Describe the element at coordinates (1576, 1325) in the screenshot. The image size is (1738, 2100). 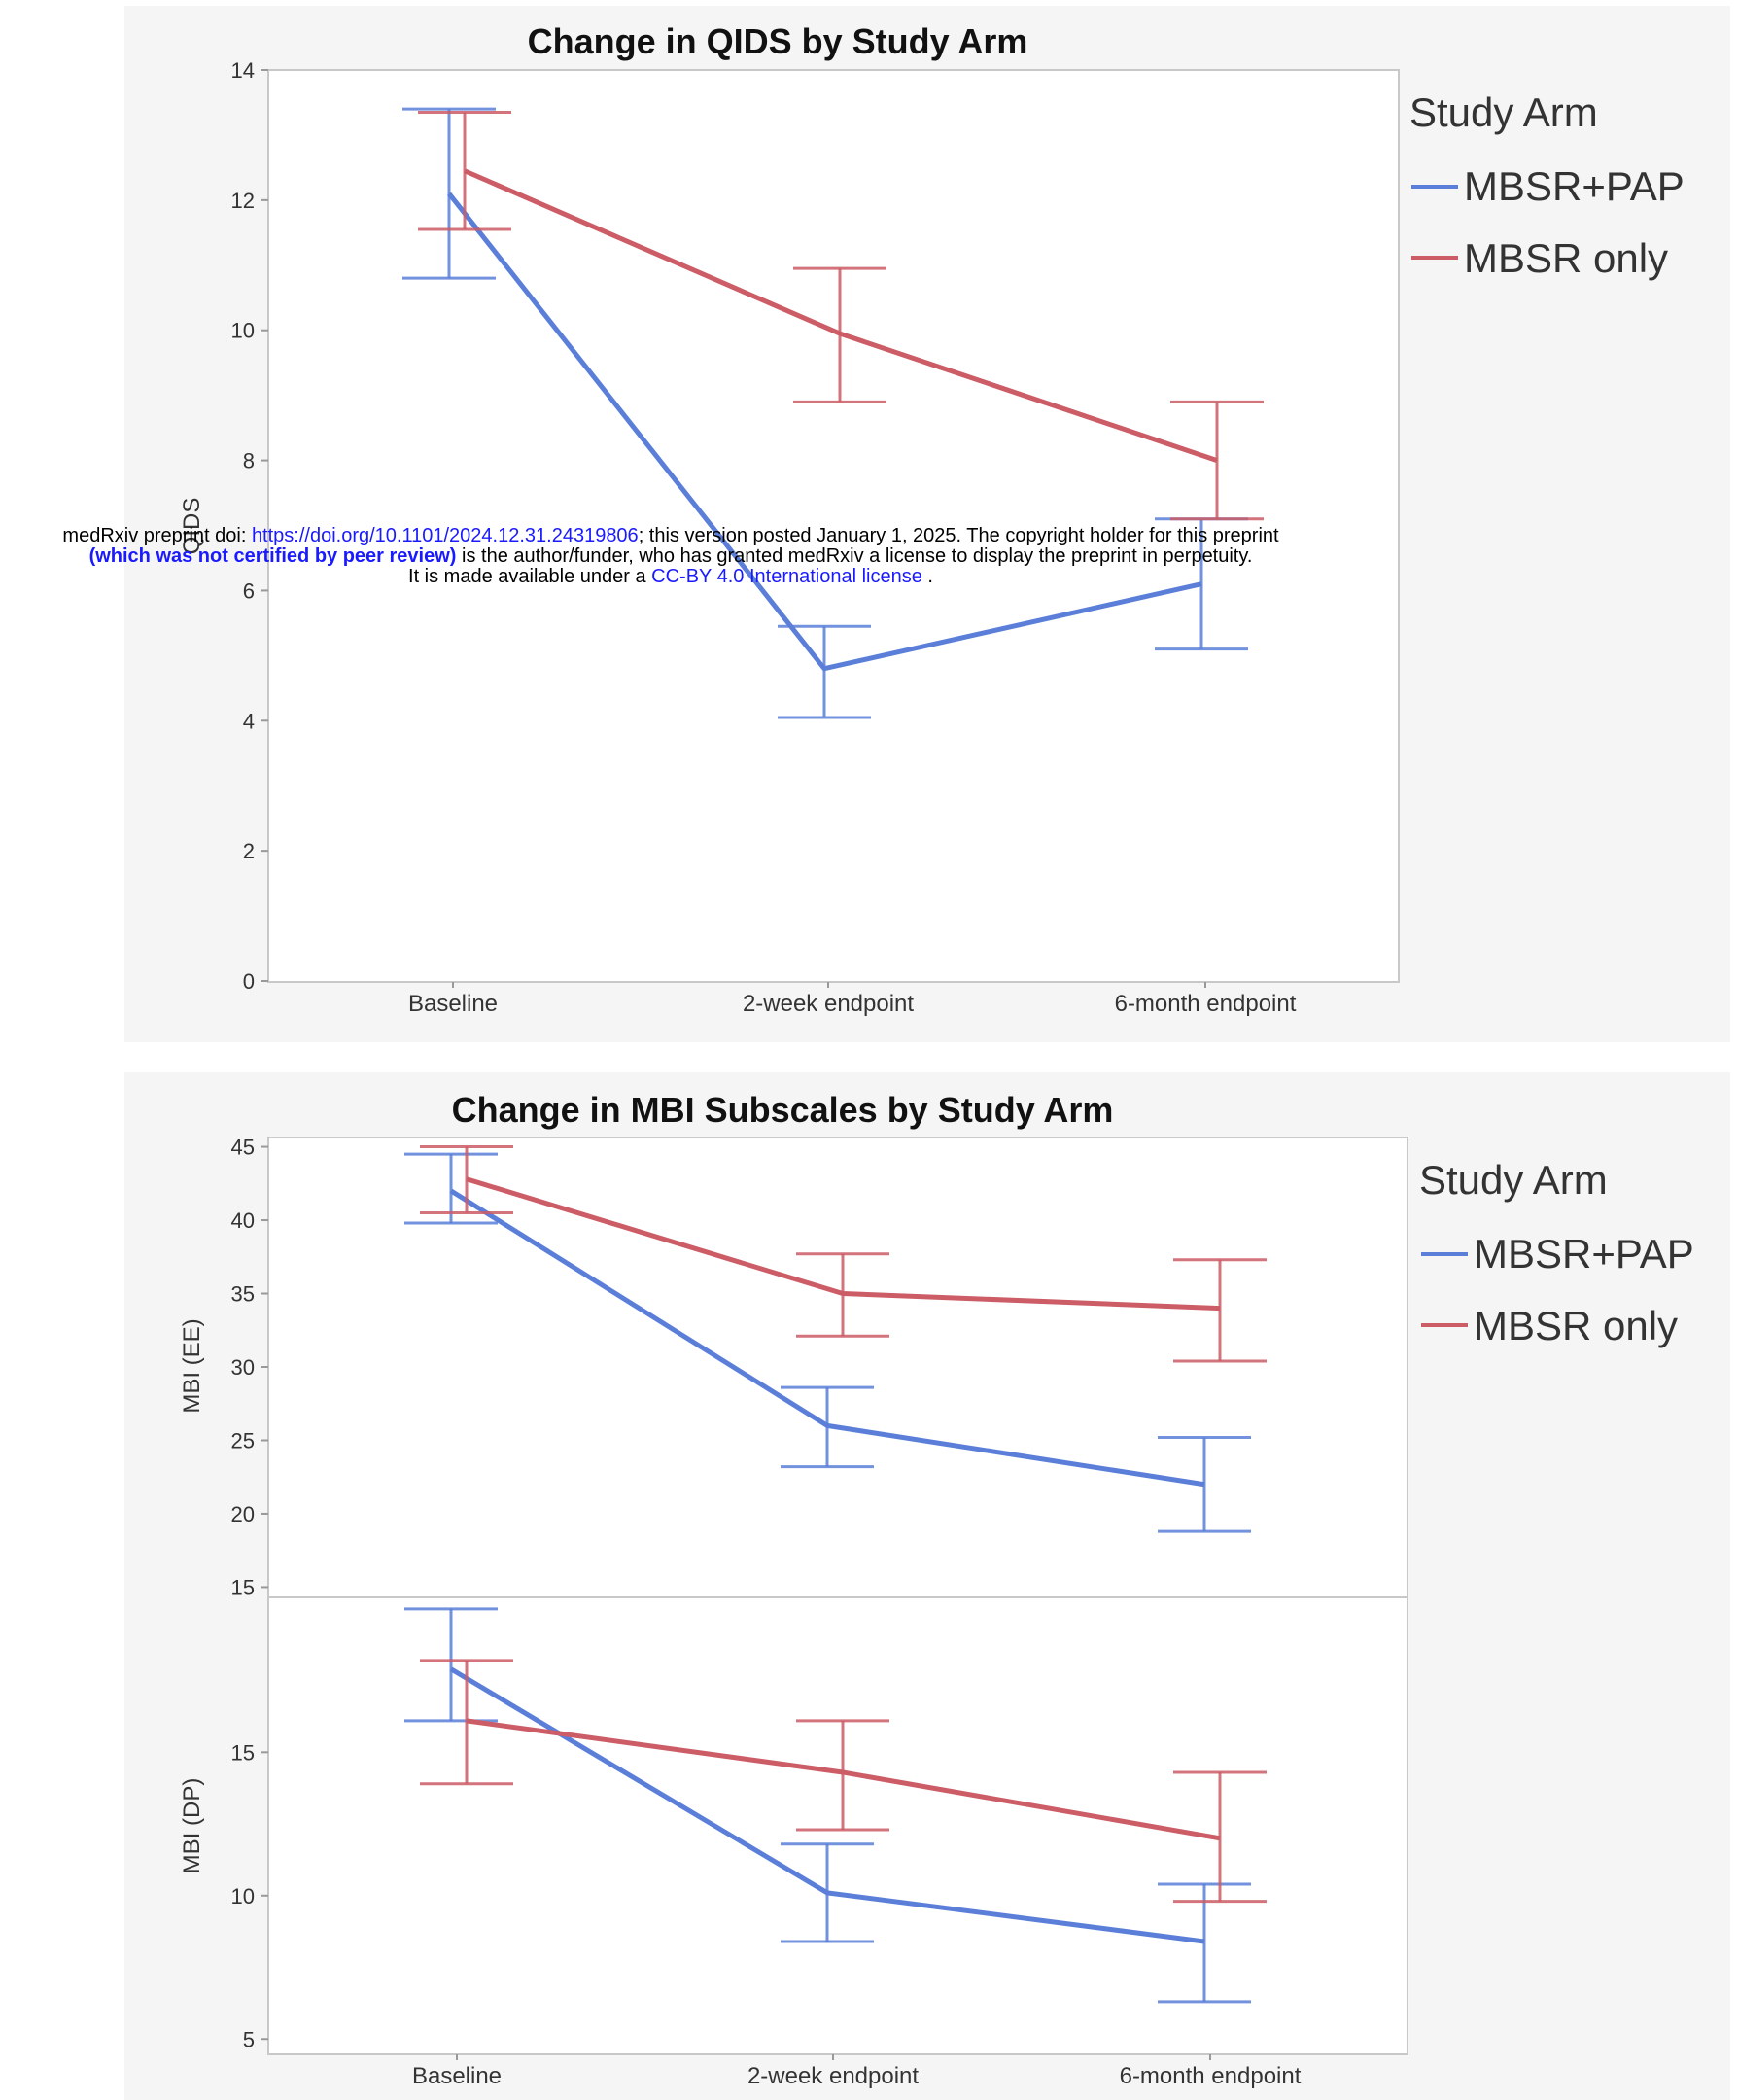
I see `mbi-legend-label-mbsr-only: MBSR only` at that location.